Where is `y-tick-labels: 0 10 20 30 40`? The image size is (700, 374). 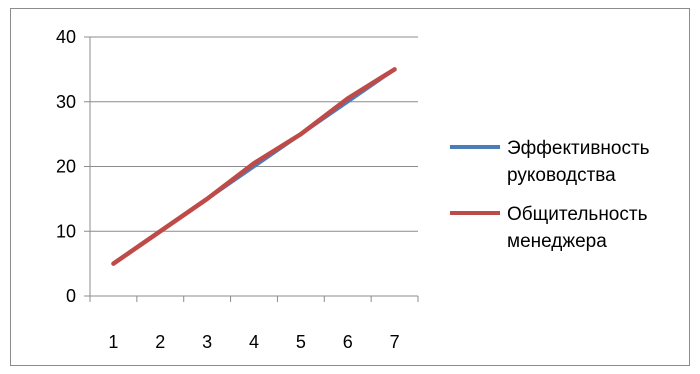
y-tick-labels: 0 10 20 30 40 is located at coordinates (66, 166).